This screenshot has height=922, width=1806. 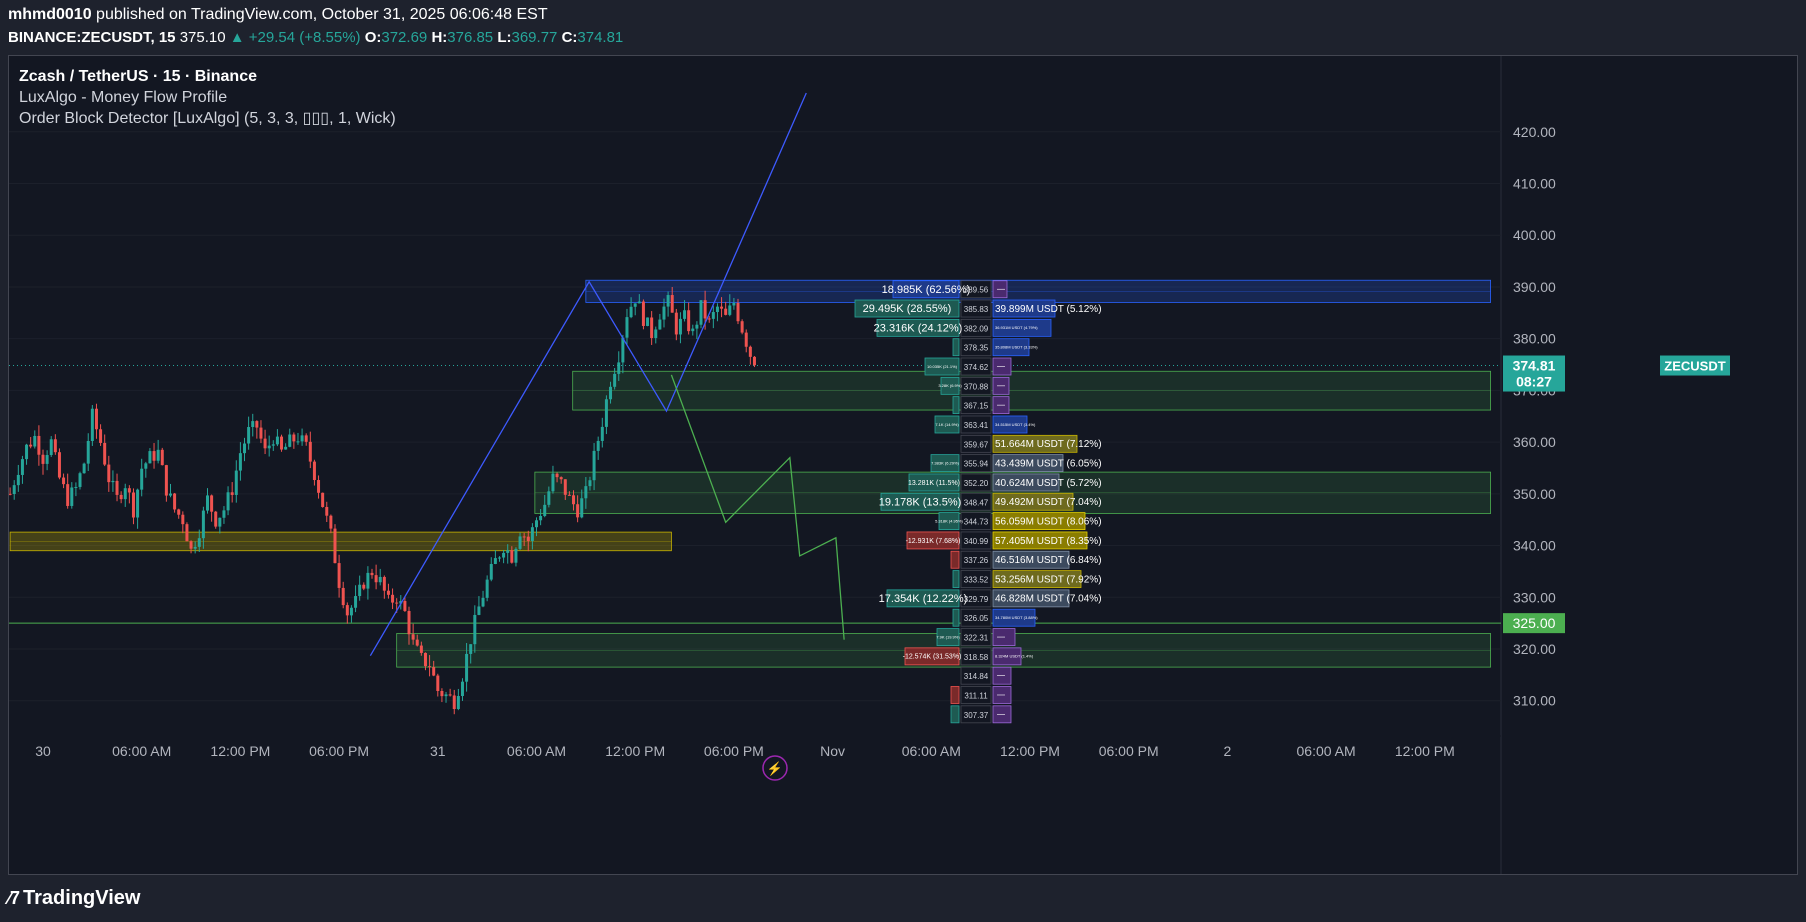 I want to click on lightning-icon, so click(x=775, y=768).